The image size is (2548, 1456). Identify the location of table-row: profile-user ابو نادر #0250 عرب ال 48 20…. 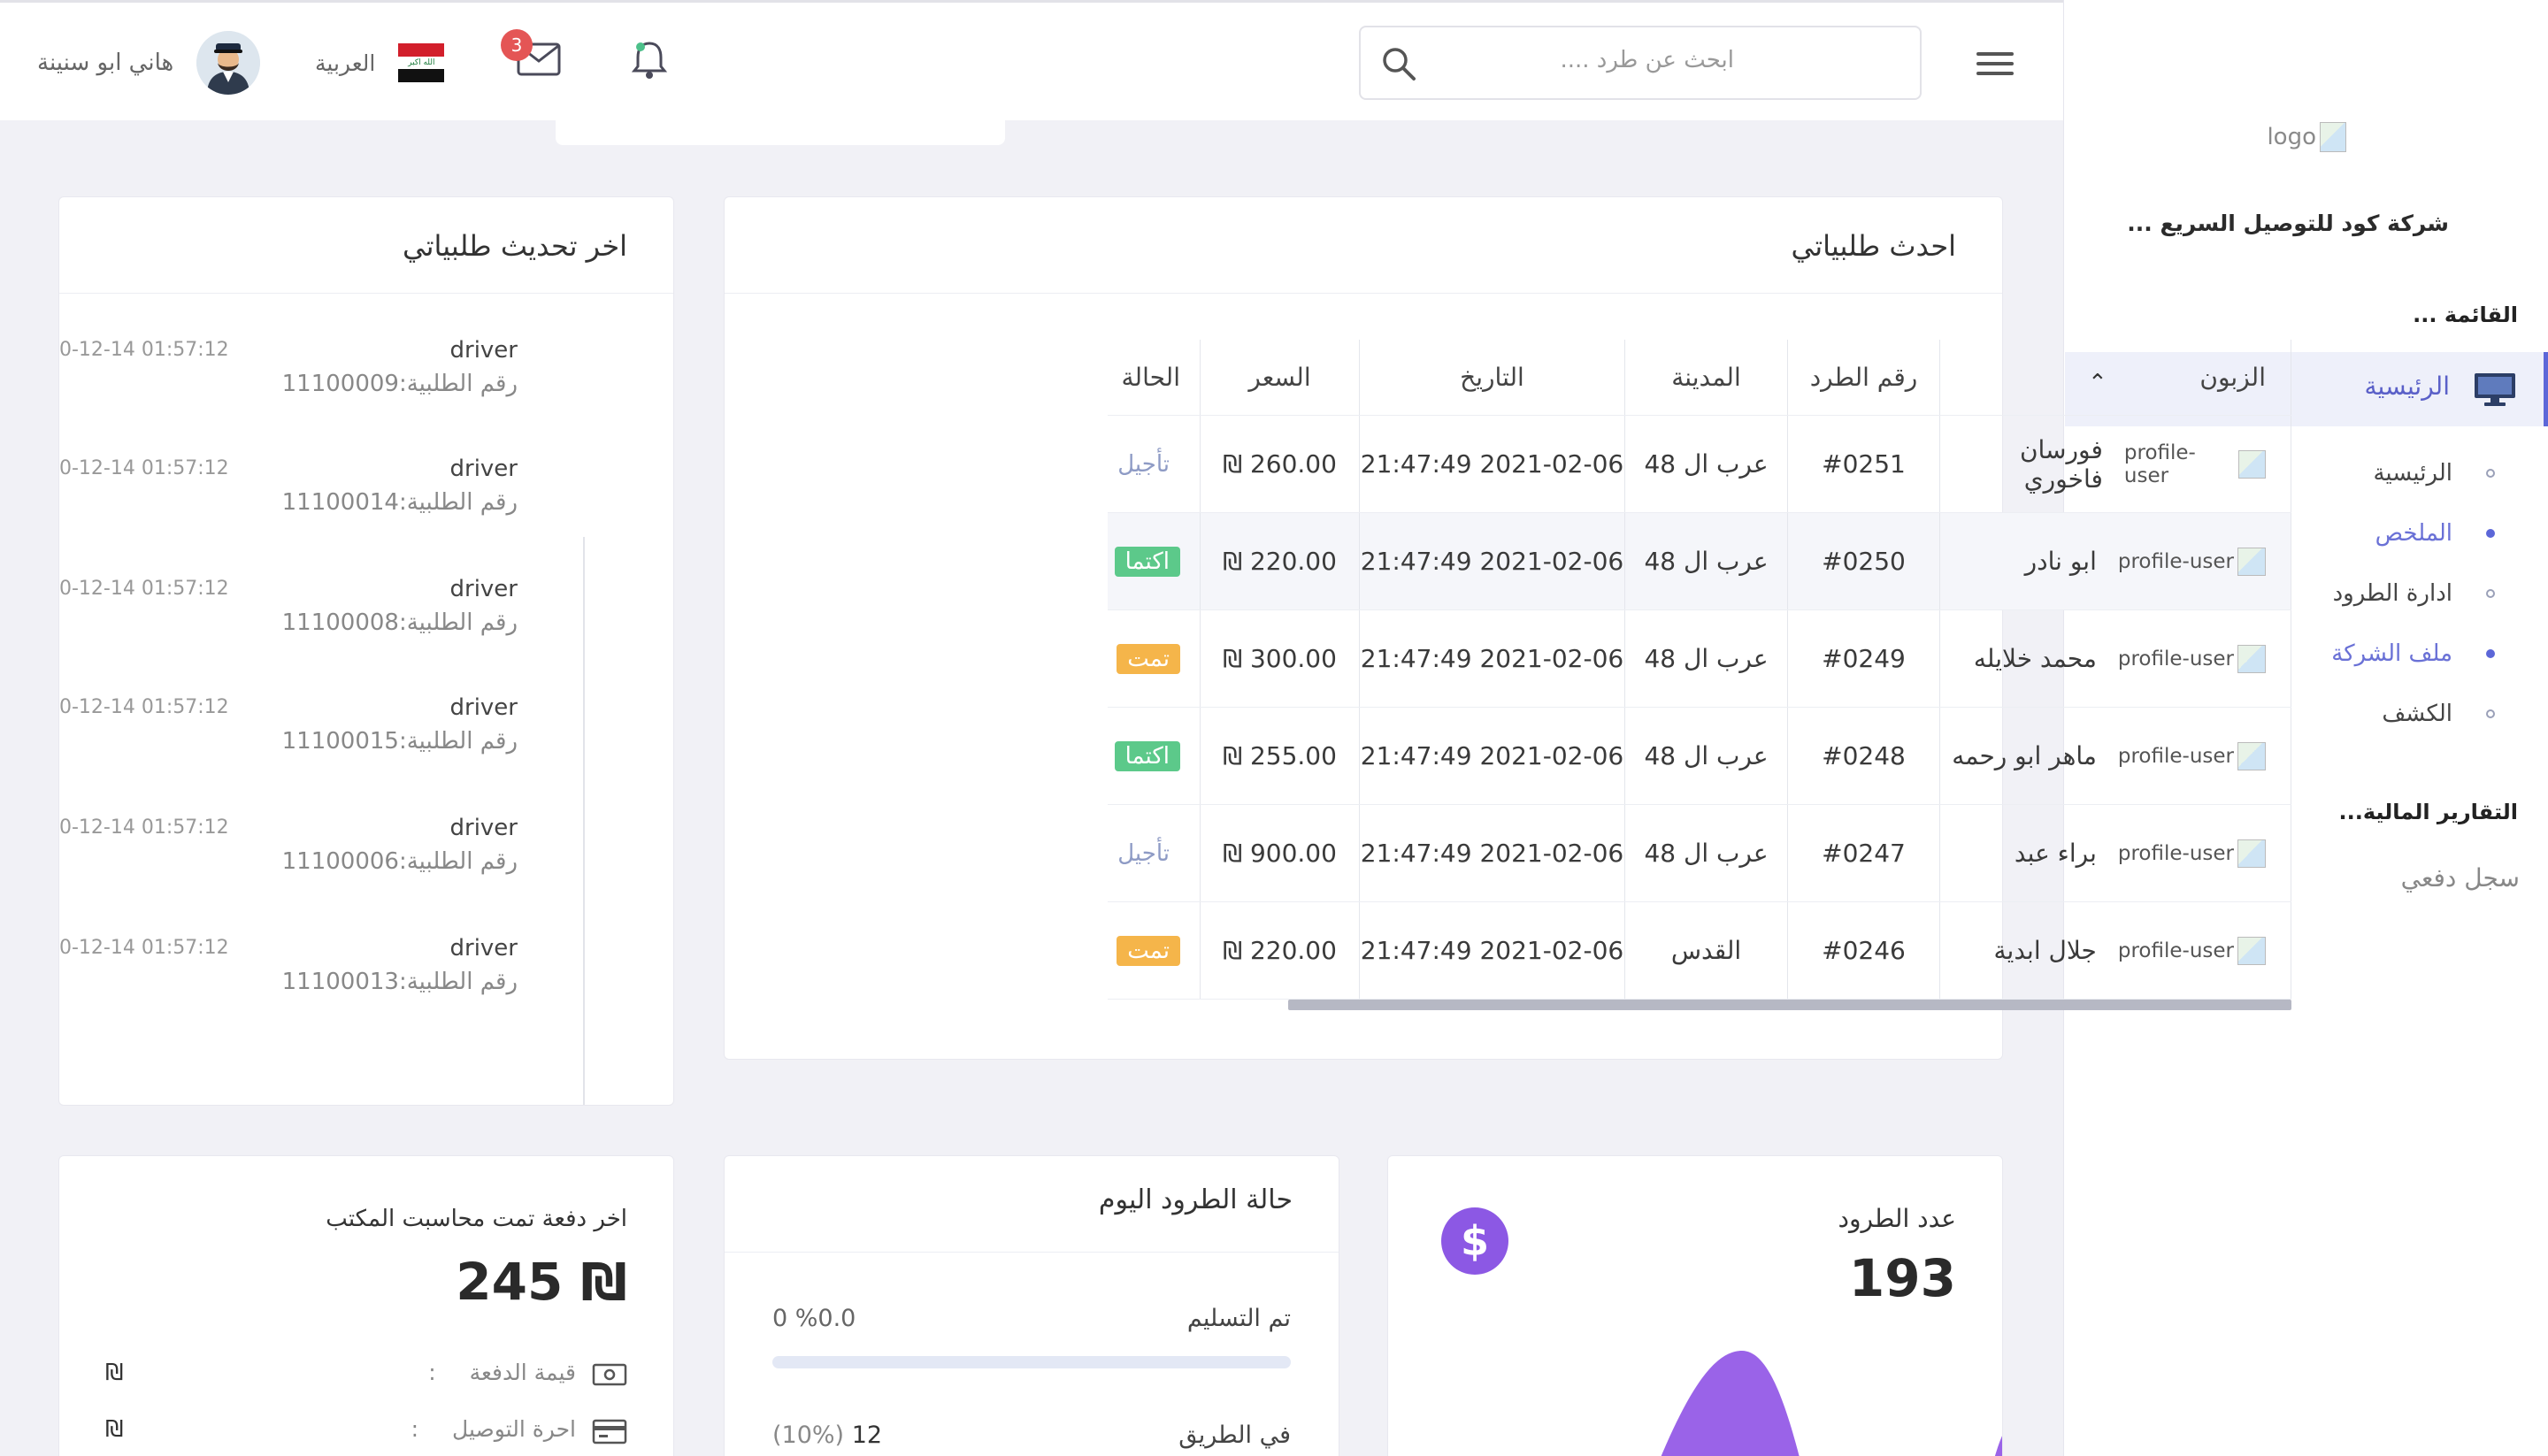
(1699, 561).